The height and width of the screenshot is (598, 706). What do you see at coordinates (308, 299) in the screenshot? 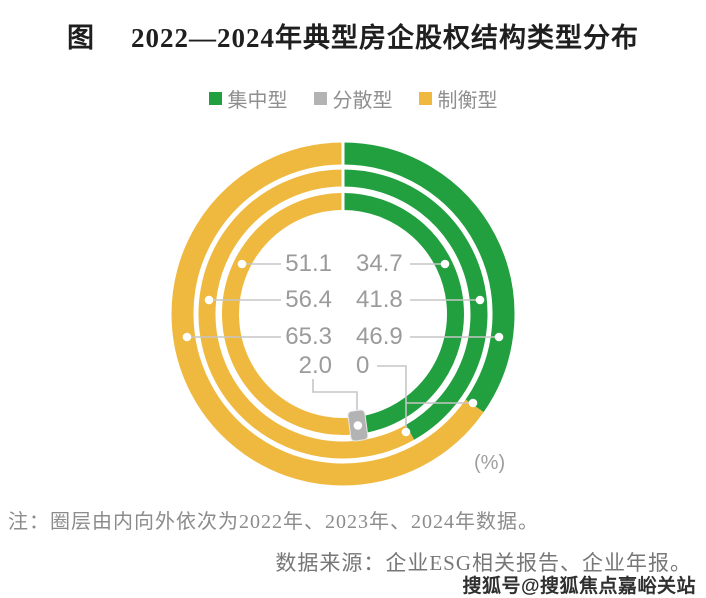
I see `donut-value-label-balanced-middle: 56.4` at bounding box center [308, 299].